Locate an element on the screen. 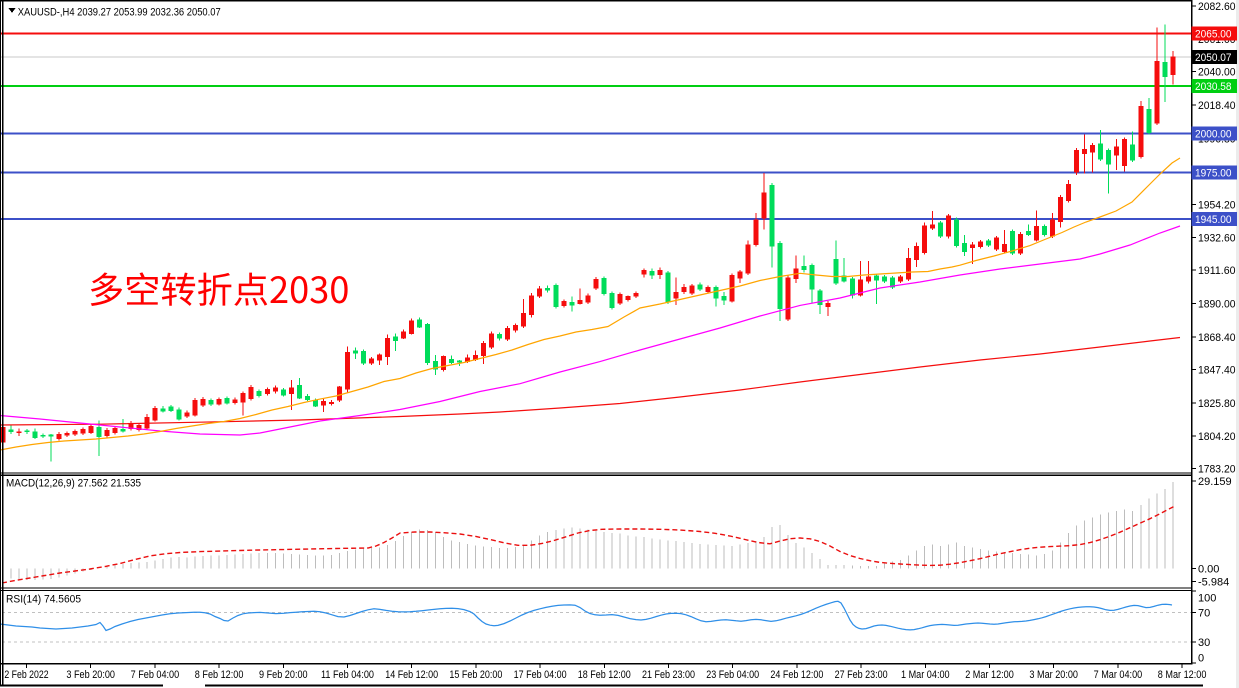  svg-text: 2 Mar 12:00 is located at coordinates (989, 675).